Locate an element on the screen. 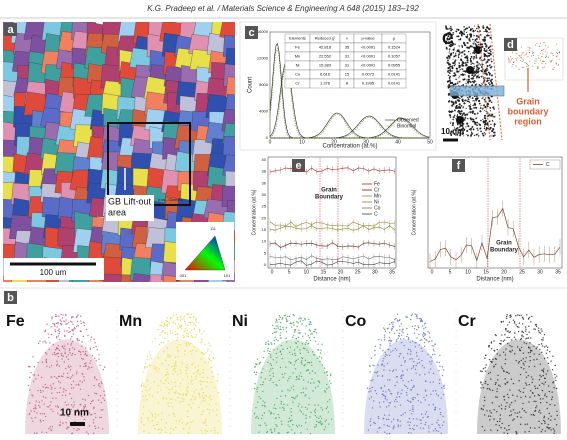 Image resolution: width=567 pixels, height=440 pixels. panel-tag-bg is located at coordinates (510, 44).